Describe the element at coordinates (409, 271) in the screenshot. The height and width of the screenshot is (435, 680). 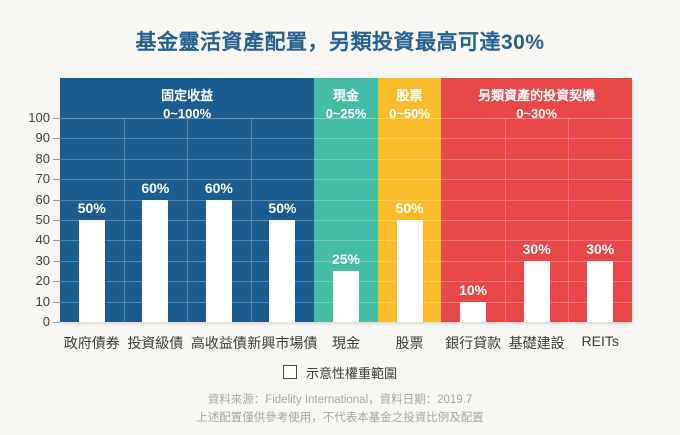
I see `bar-股票` at that location.